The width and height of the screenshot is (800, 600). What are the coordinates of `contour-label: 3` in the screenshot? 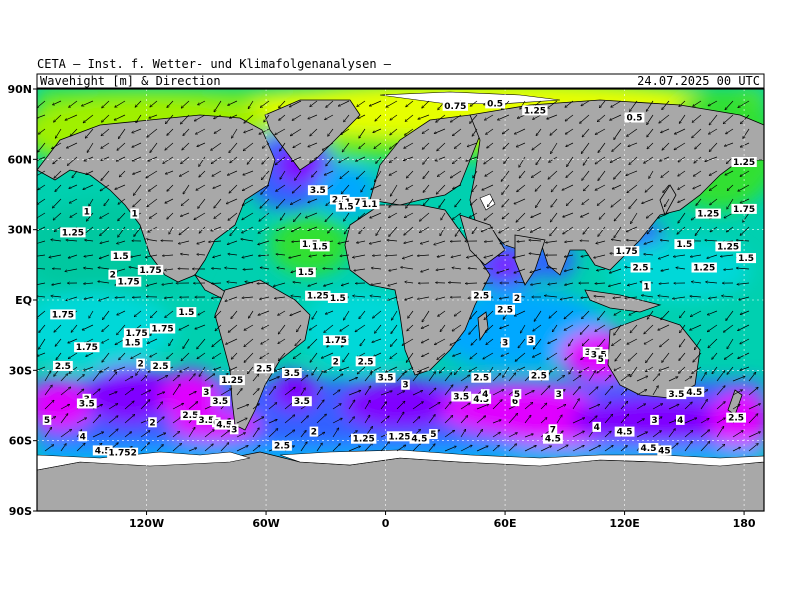 It's located at (531, 340).